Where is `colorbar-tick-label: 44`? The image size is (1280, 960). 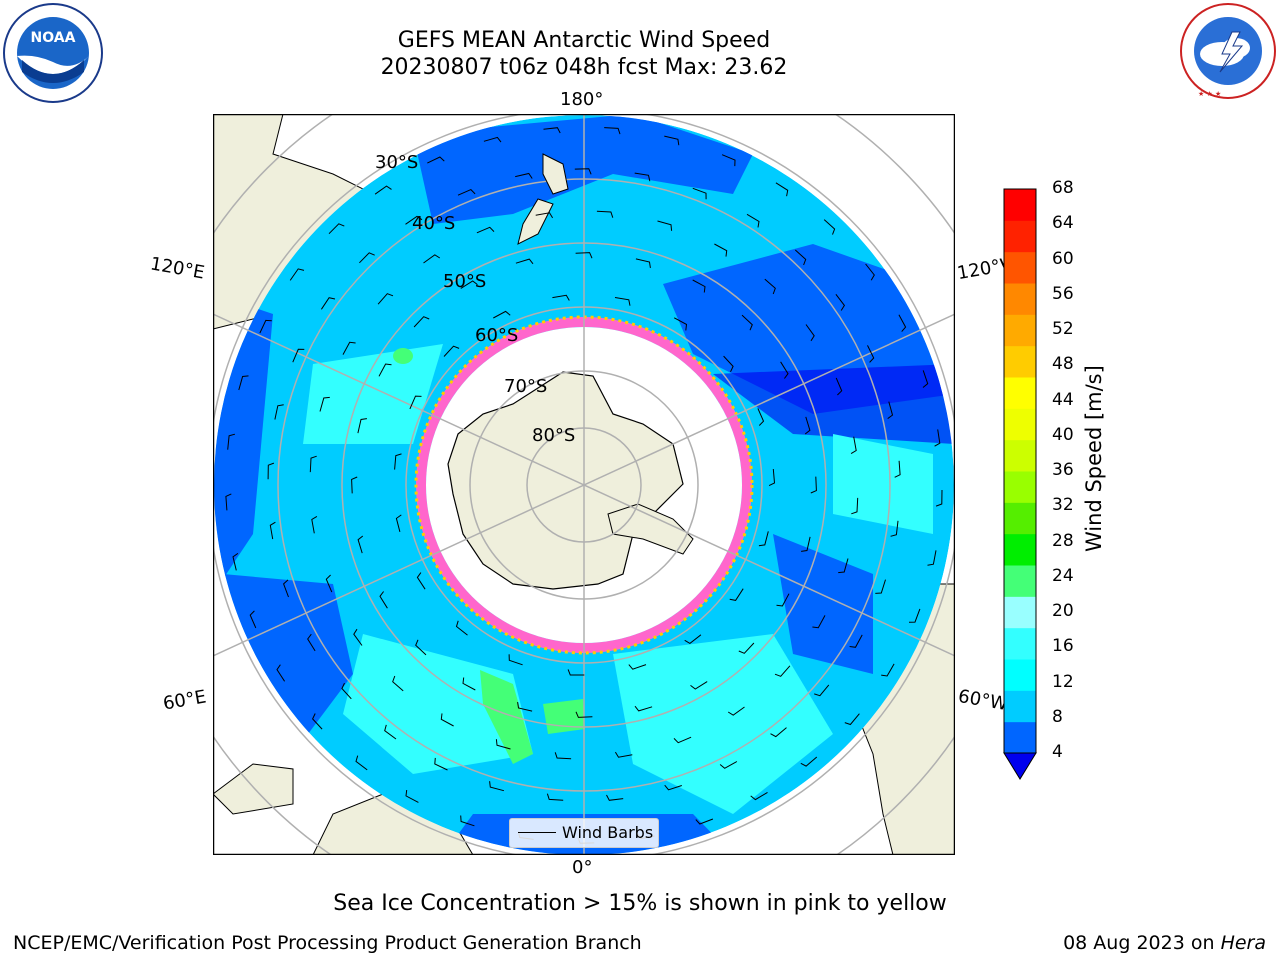
colorbar-tick-label: 44 is located at coordinates (1063, 399).